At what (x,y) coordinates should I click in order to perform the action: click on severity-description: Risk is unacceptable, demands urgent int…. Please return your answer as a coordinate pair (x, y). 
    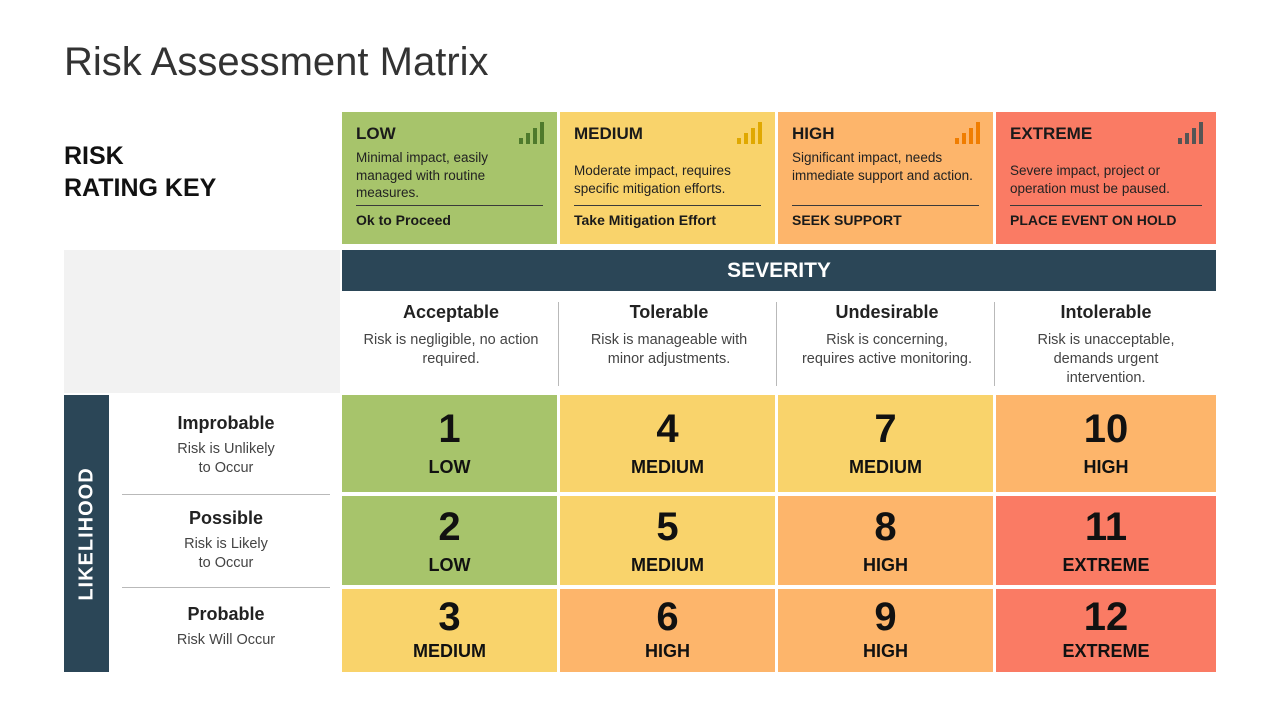
    Looking at the image, I should click on (1106, 359).